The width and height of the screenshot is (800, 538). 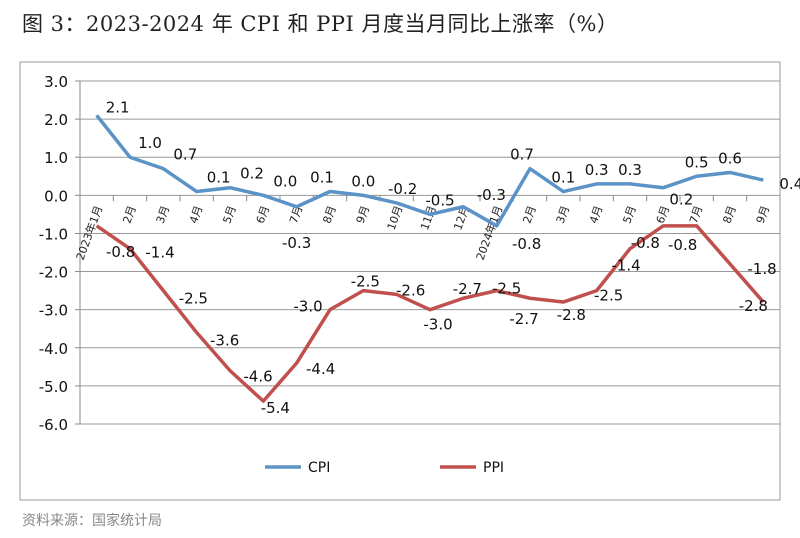 What do you see at coordinates (410, 290) in the screenshot?
I see `ppi-data-label: -2.6` at bounding box center [410, 290].